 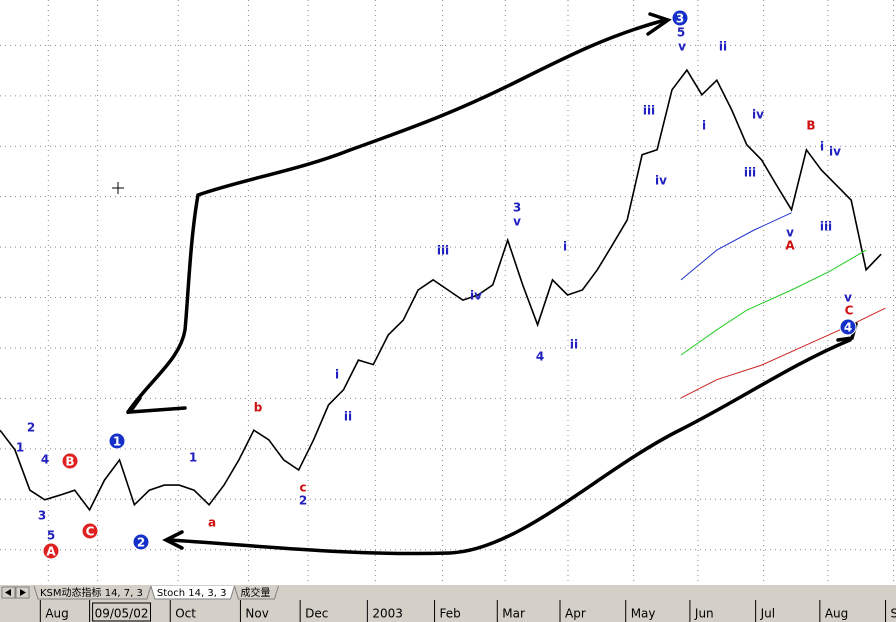 I want to click on wave-label: b, so click(x=258, y=408).